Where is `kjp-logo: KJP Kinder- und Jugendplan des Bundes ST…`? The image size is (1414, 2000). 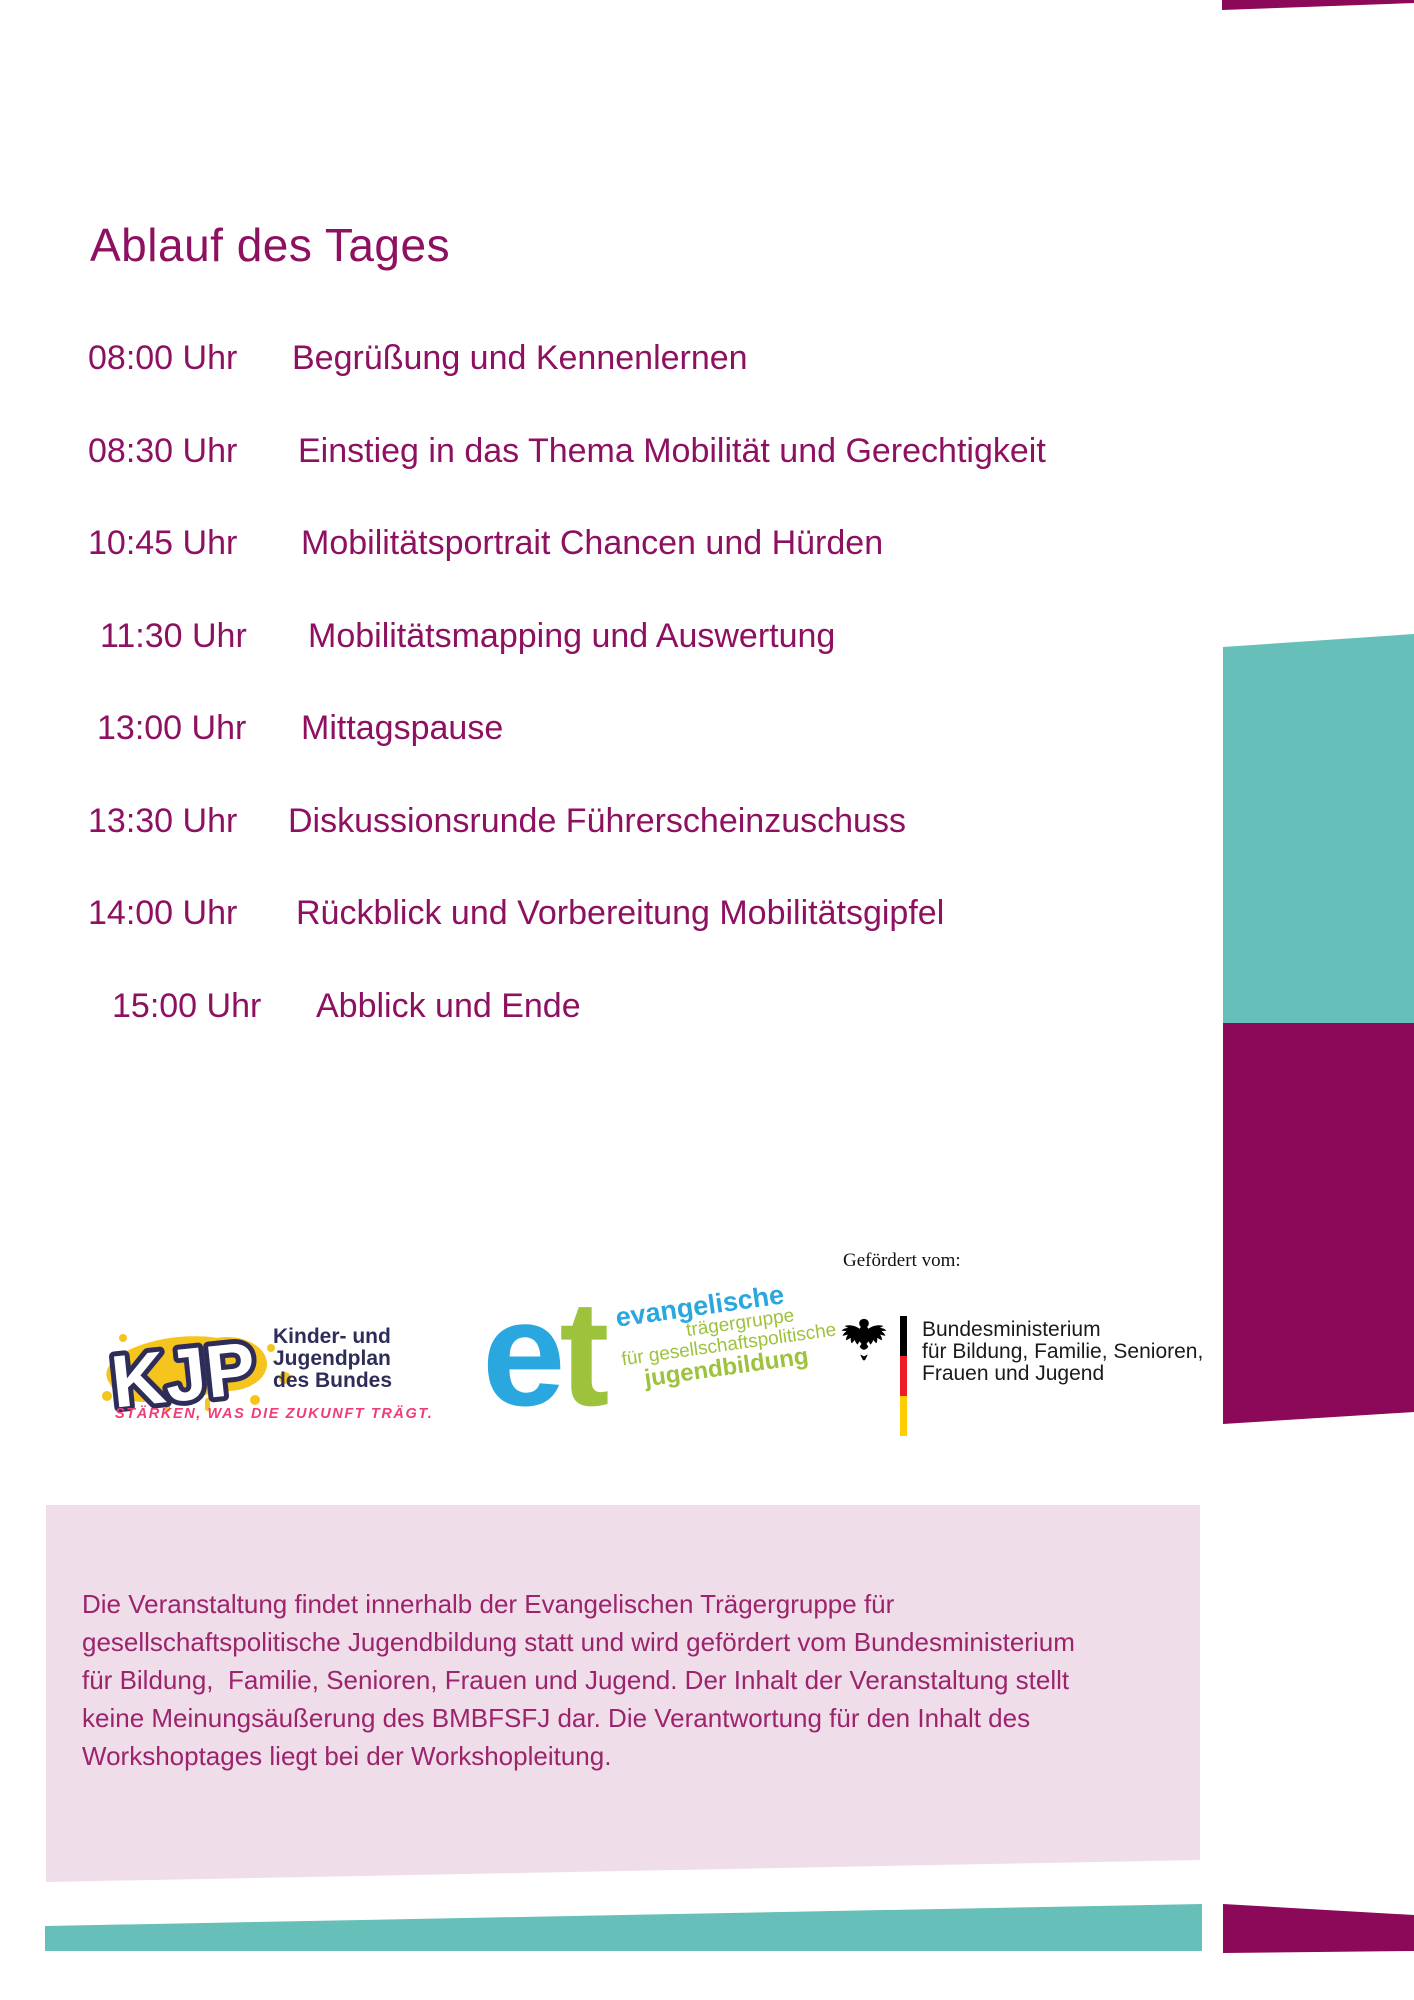 kjp-logo: KJP Kinder- und Jugendplan des Bundes ST… is located at coordinates (265, 1376).